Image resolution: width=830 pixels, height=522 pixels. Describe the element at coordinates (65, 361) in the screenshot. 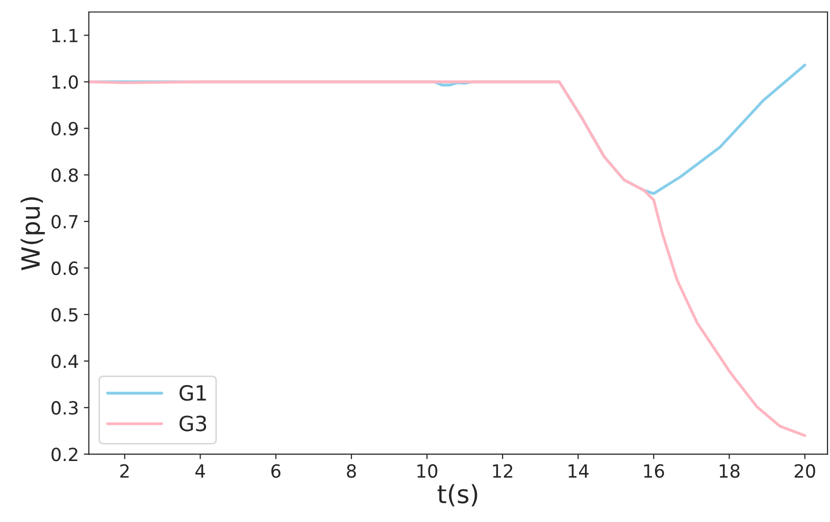

I see `y-tick-label: 0.4` at that location.